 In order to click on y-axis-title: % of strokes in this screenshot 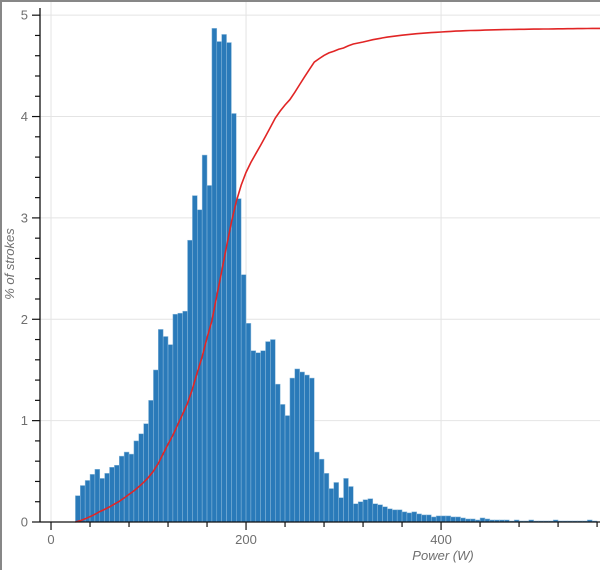, I will do `click(9, 264)`.